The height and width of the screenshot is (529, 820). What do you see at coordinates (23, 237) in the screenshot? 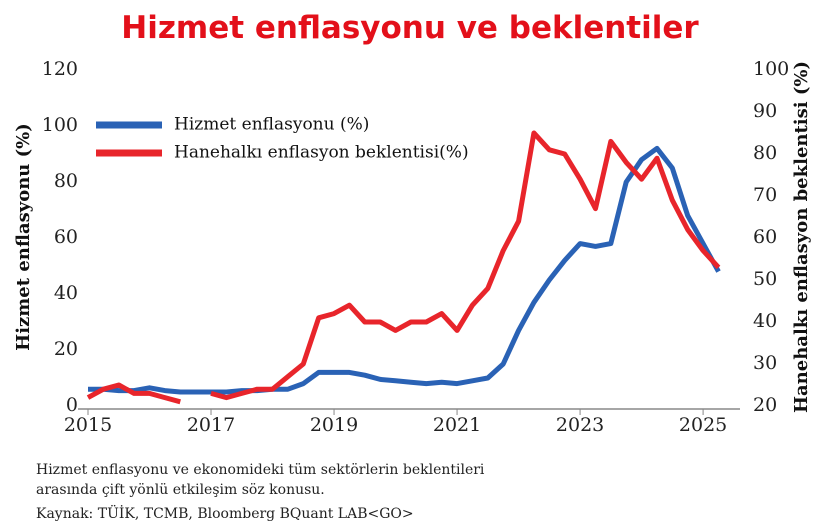
I see `y-axis-label: Hizmet enflasyonu (%)` at bounding box center [23, 237].